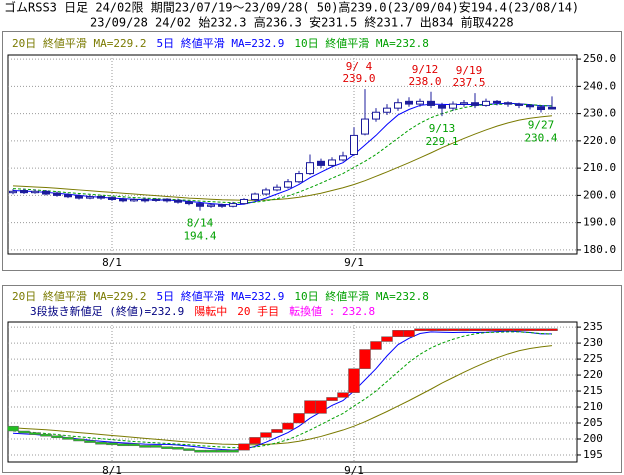 Image resolution: width=624 pixels, height=475 pixels. I want to click on y-tick-label: 205, so click(593, 422).